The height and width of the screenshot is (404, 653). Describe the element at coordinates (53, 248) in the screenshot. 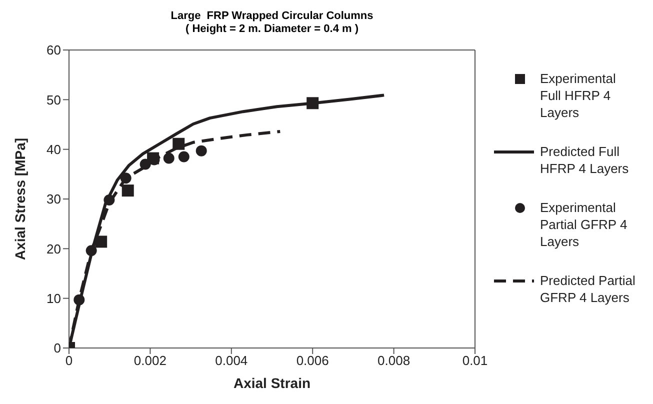

I see `y-tick-label: 20` at that location.